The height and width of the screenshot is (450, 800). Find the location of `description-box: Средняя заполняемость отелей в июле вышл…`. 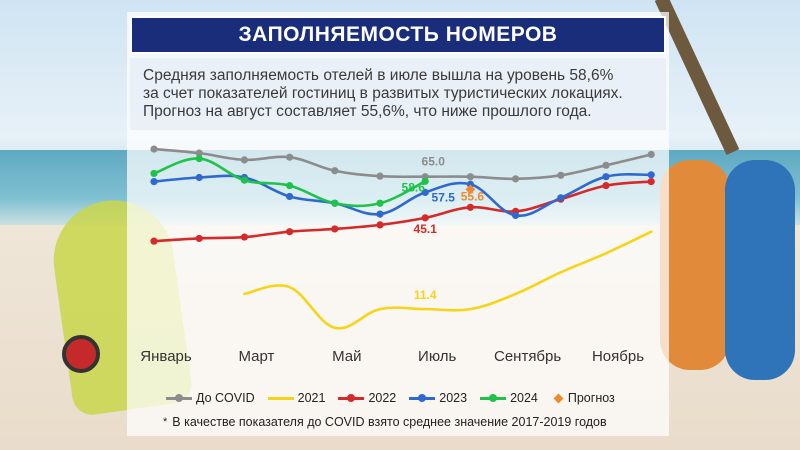

description-box: Средняя заполняемость отелей в июле вышл… is located at coordinates (398, 94).